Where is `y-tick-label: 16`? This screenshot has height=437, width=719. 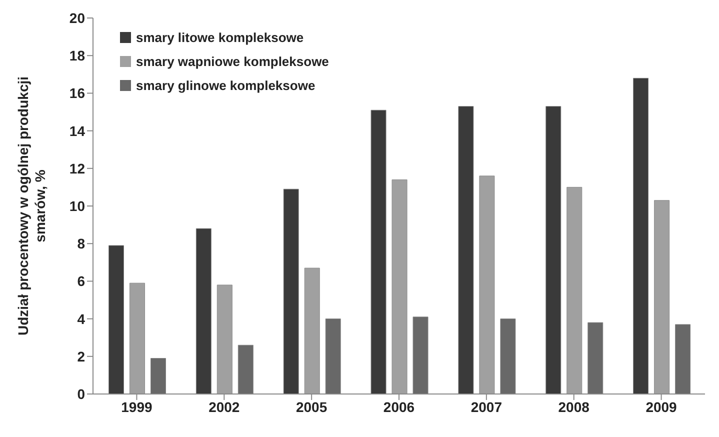 y-tick-label: 16 is located at coordinates (77, 93).